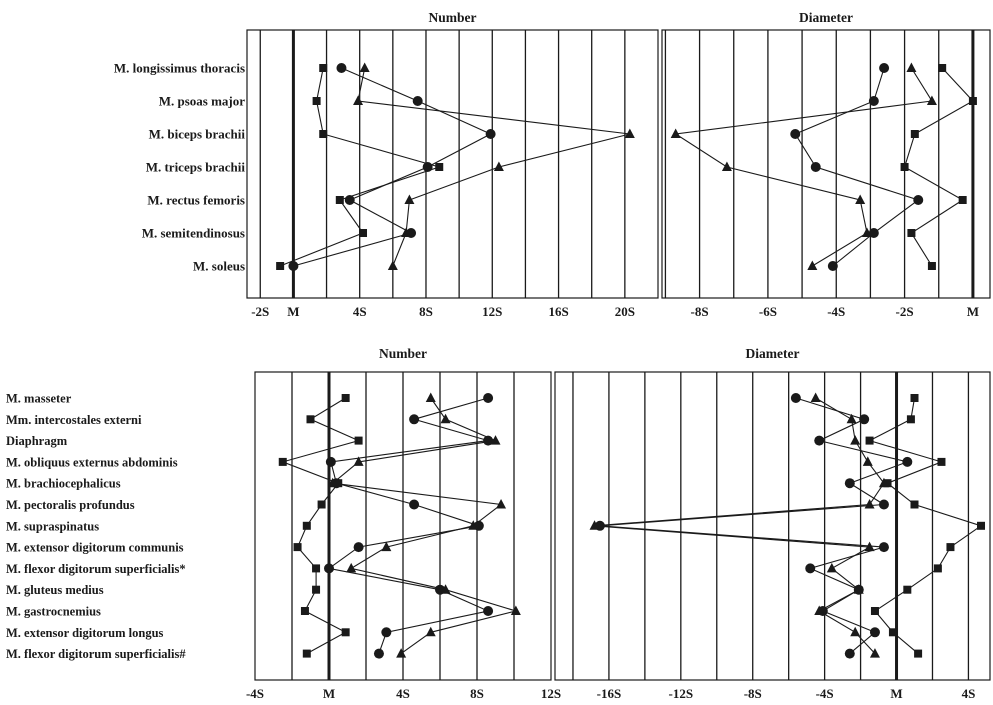 This screenshot has width=993, height=705. I want to click on marker-p1-s3-r1-triangle, so click(364, 67).